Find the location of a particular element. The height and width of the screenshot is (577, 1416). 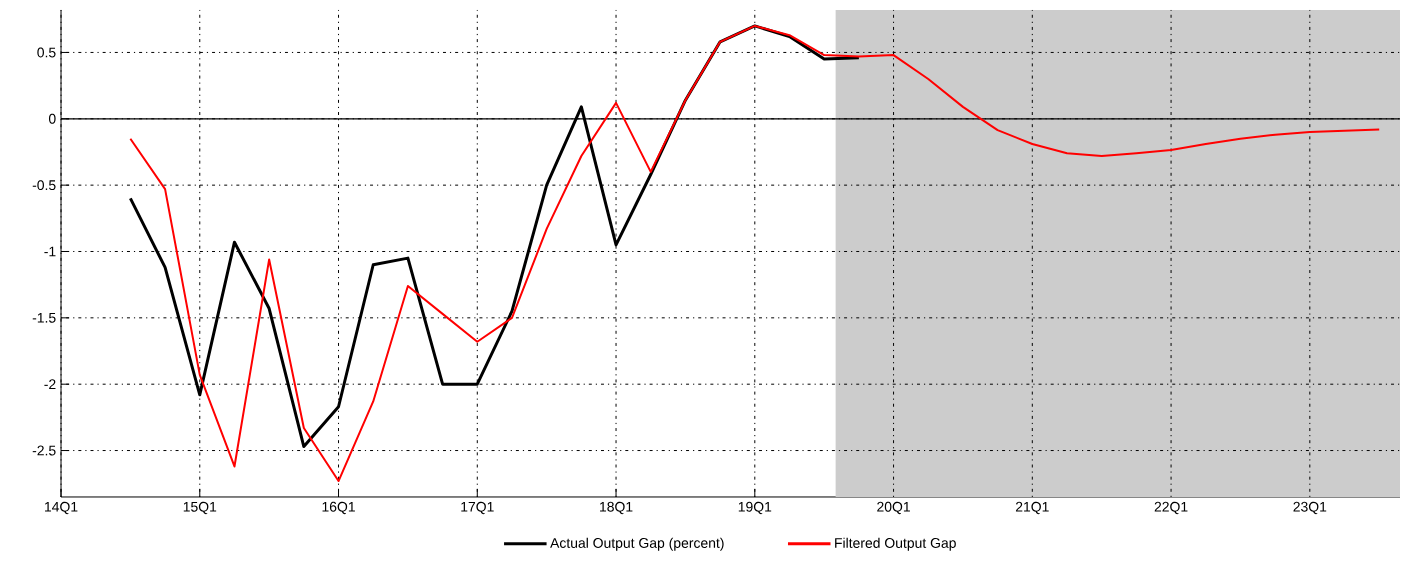

x-tick-label: 19Q1 is located at coordinates (755, 508).